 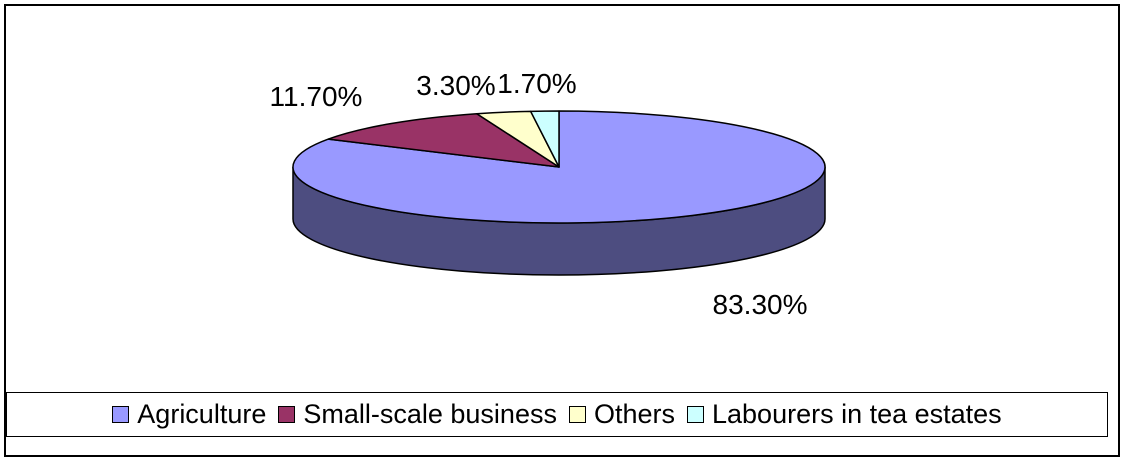 What do you see at coordinates (455, 85) in the screenshot?
I see `data-label-others: 3.30%` at bounding box center [455, 85].